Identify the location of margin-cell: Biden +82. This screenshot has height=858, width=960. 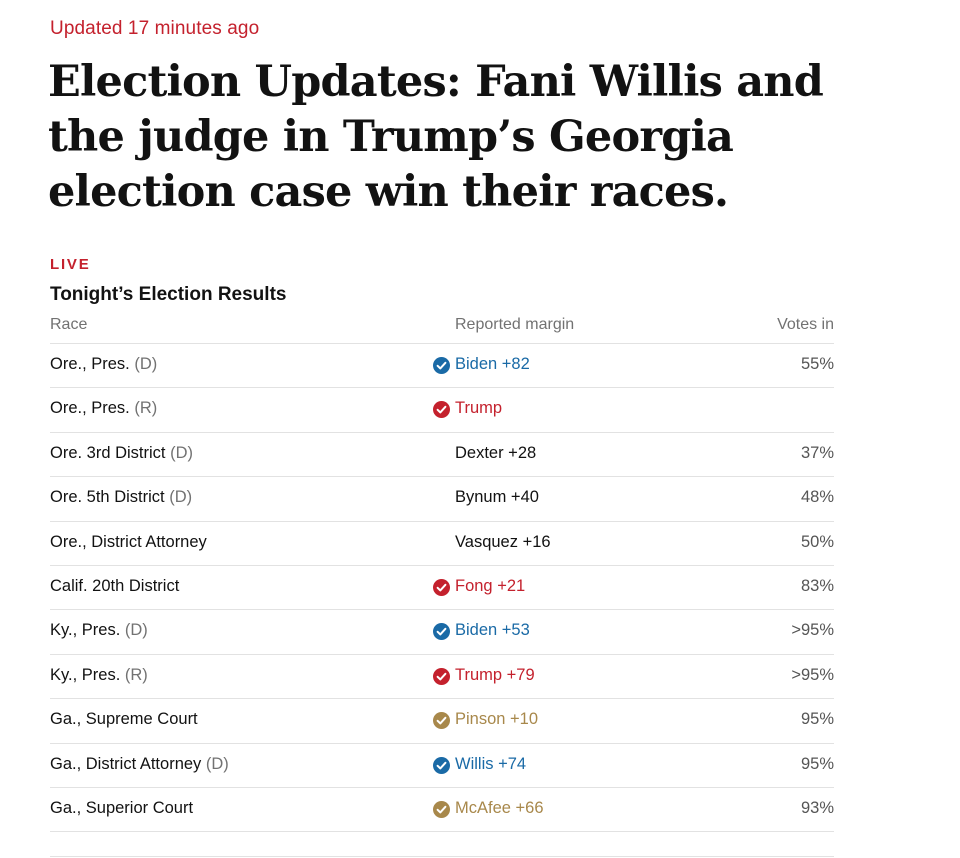
(481, 364).